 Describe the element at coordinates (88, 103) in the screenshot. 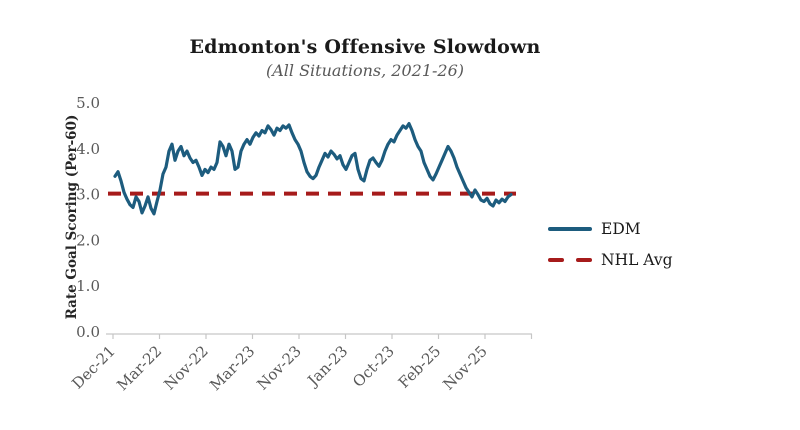

I see `y-tick-label: 5.0` at that location.